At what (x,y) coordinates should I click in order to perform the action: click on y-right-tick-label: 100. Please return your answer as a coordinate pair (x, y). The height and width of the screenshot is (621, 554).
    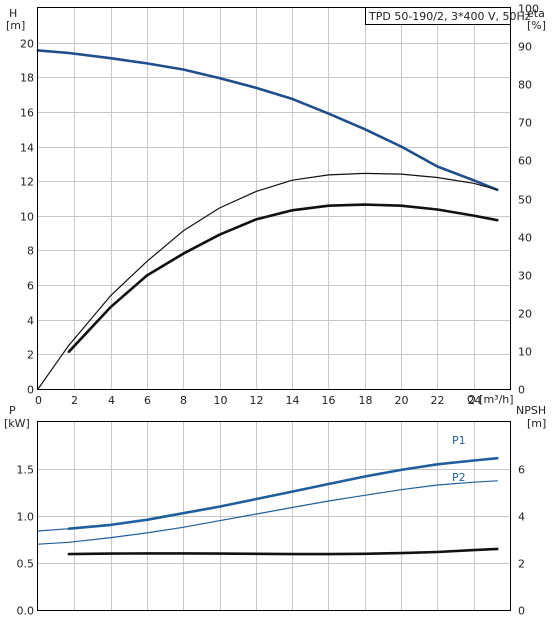
    Looking at the image, I should click on (528, 9).